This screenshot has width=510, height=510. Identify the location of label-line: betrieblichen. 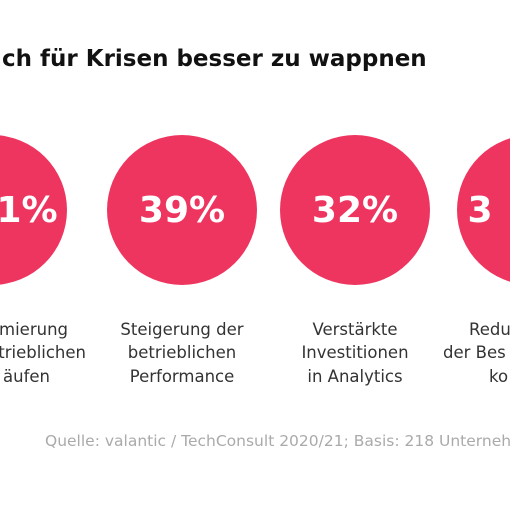
(182, 352).